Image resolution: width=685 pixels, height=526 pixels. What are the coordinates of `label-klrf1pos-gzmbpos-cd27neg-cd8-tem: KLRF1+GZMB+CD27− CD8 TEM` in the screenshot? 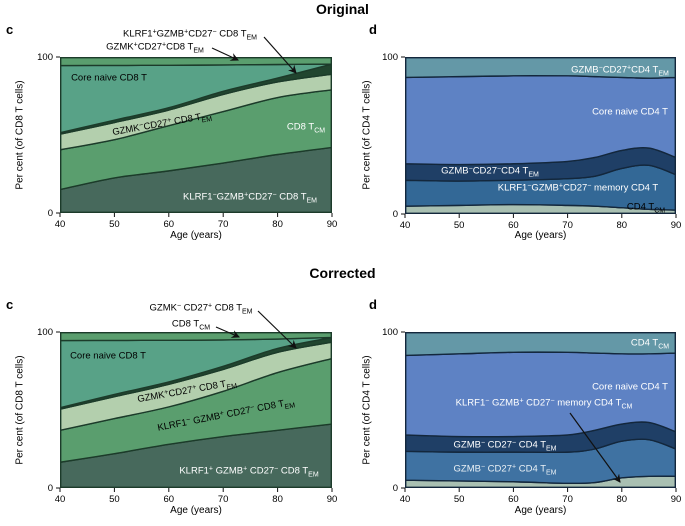 It's located at (190, 34).